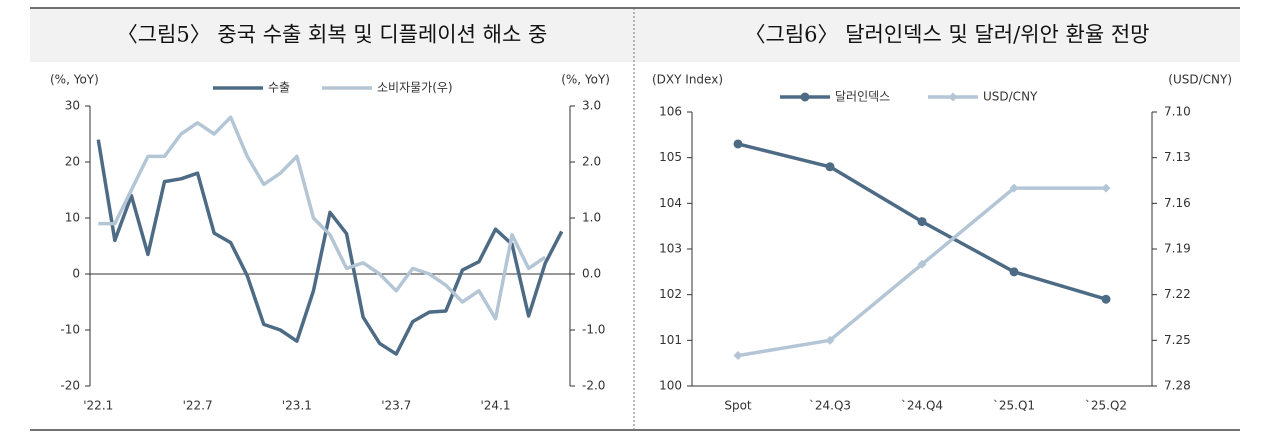  Describe the element at coordinates (591, 106) in the screenshot. I see `y2-tick-label: 3.0` at that location.